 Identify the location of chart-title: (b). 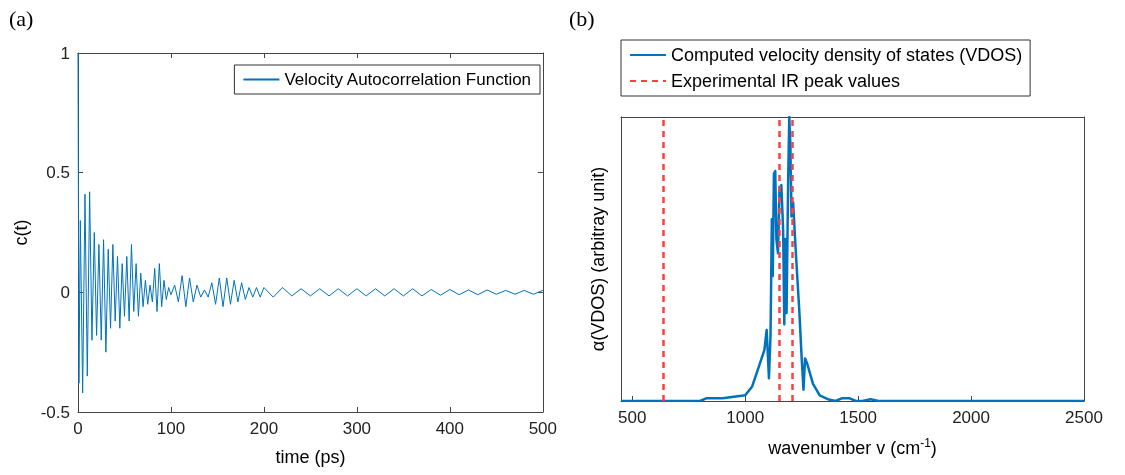
(582, 18).